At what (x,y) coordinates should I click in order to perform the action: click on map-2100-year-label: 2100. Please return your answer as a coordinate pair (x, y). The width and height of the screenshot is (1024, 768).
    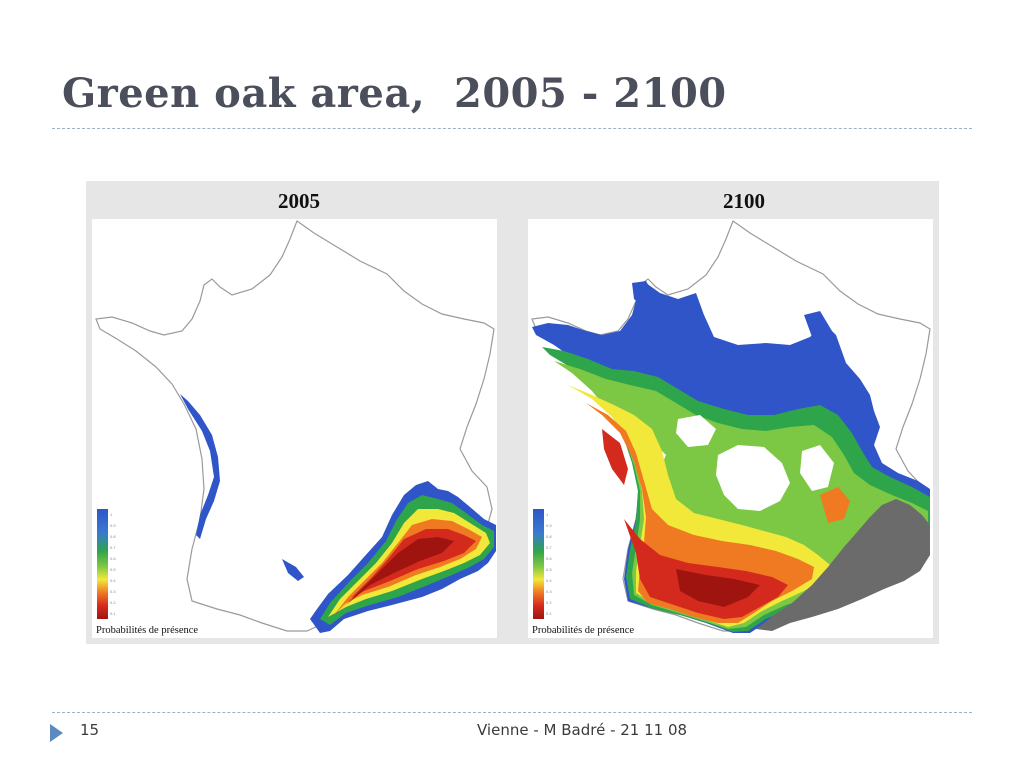
    Looking at the image, I should click on (744, 201).